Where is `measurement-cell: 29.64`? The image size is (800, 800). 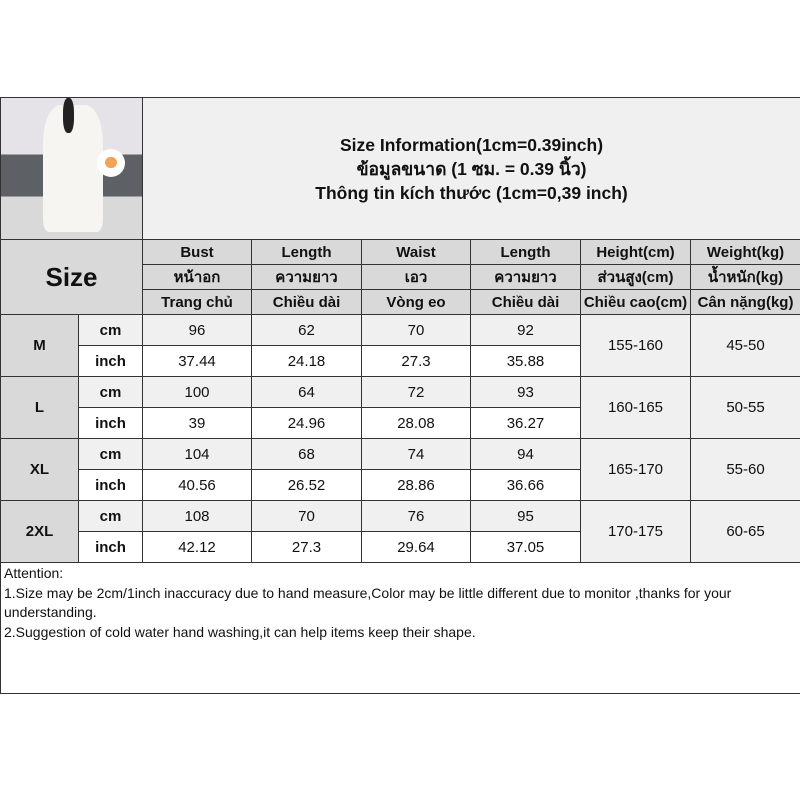 measurement-cell: 29.64 is located at coordinates (416, 547).